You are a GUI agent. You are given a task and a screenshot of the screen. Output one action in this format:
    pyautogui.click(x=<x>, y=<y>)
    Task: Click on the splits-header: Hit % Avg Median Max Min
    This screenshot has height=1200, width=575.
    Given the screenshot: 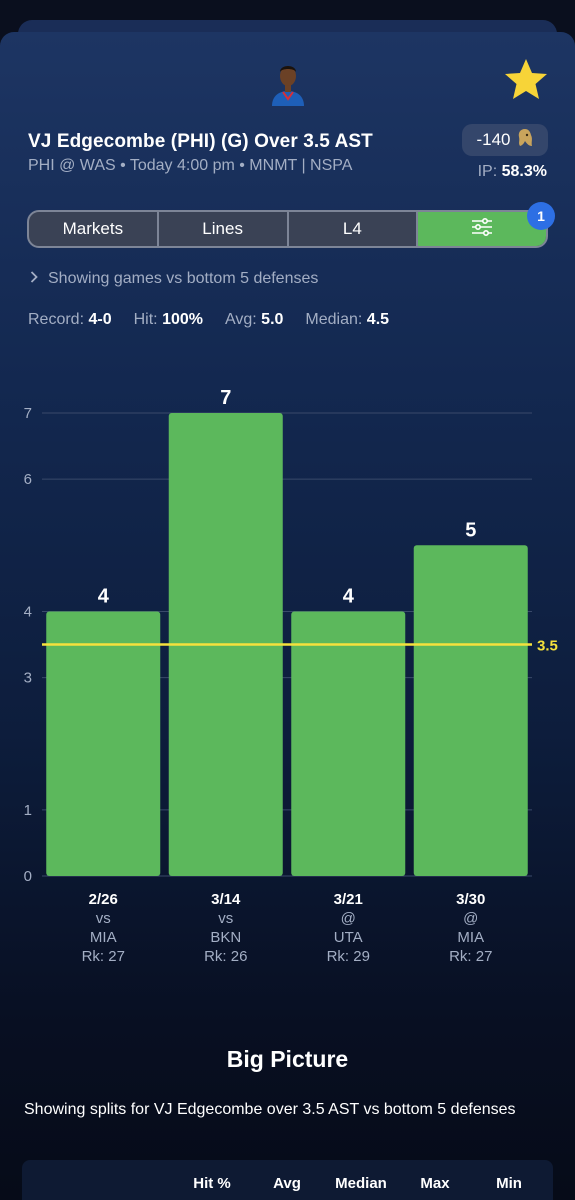 What is the action you would take?
    pyautogui.click(x=287, y=1185)
    